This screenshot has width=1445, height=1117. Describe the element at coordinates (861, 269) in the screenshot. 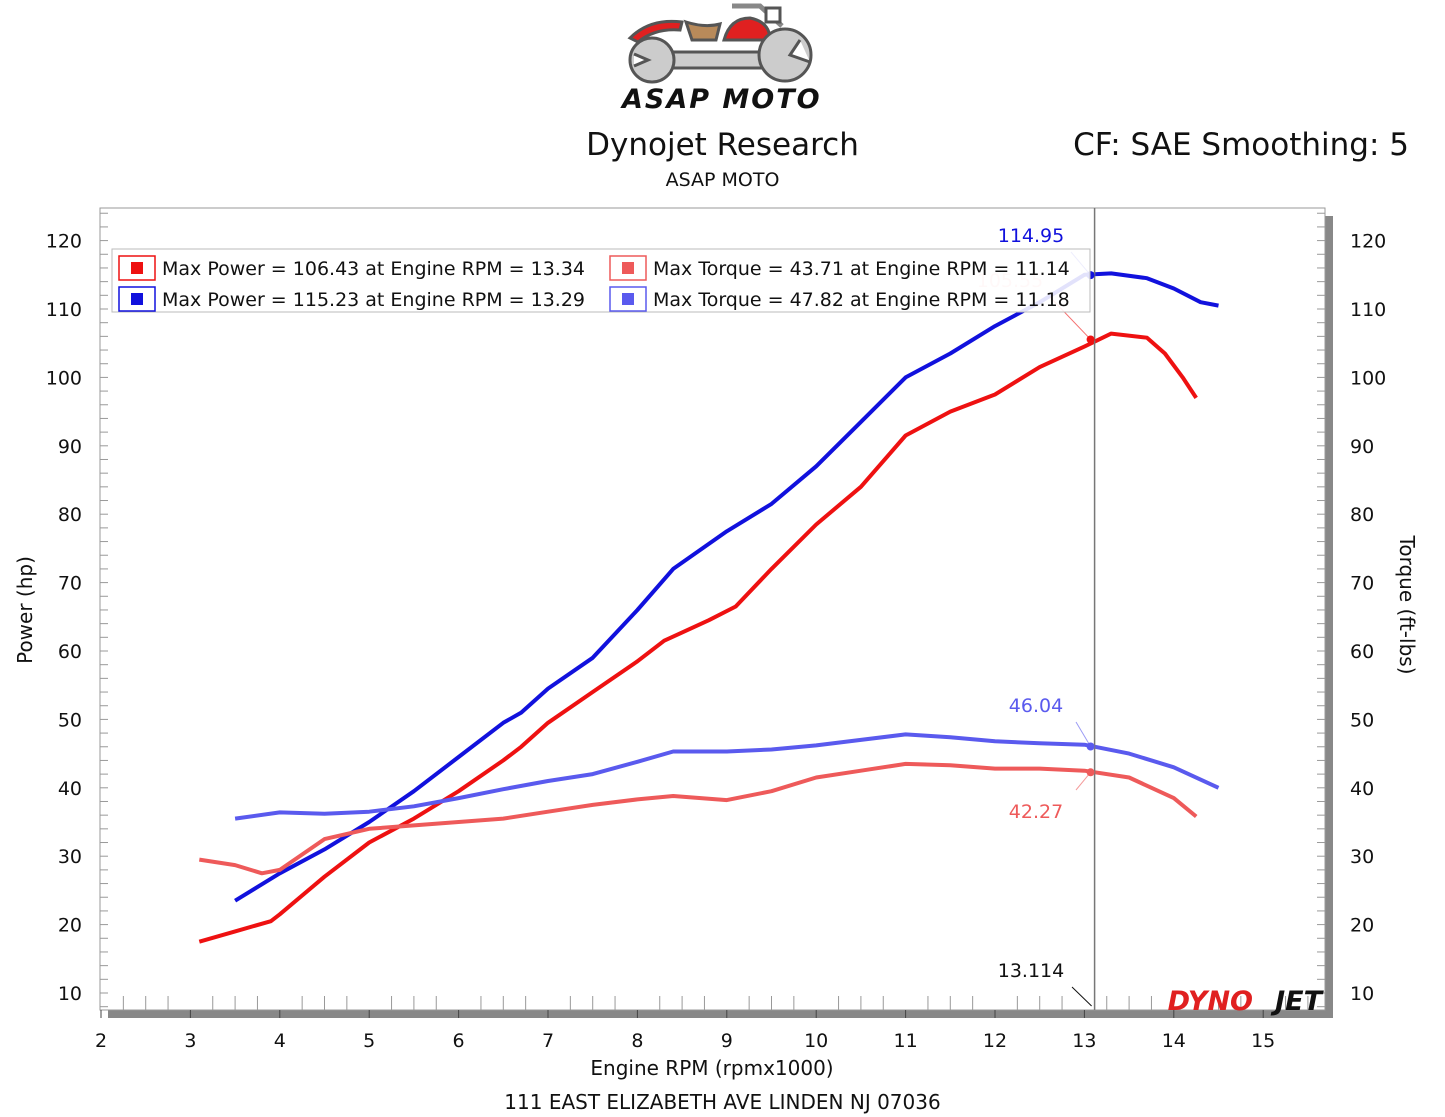

I see `legend-entry: Max Torque = 43.71 at Engine RPM = 11.14` at that location.